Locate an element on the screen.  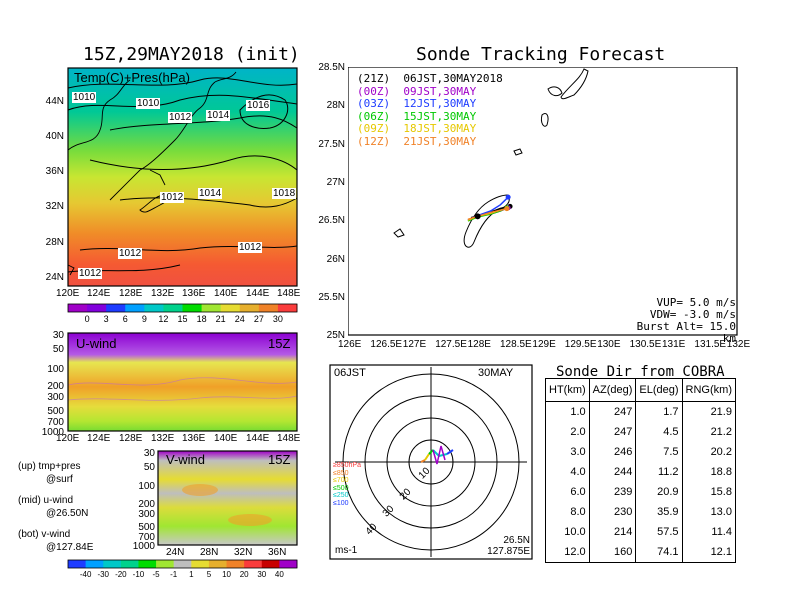
table-row: 8.0 230 35.9 13.0 is located at coordinates (640, 512).